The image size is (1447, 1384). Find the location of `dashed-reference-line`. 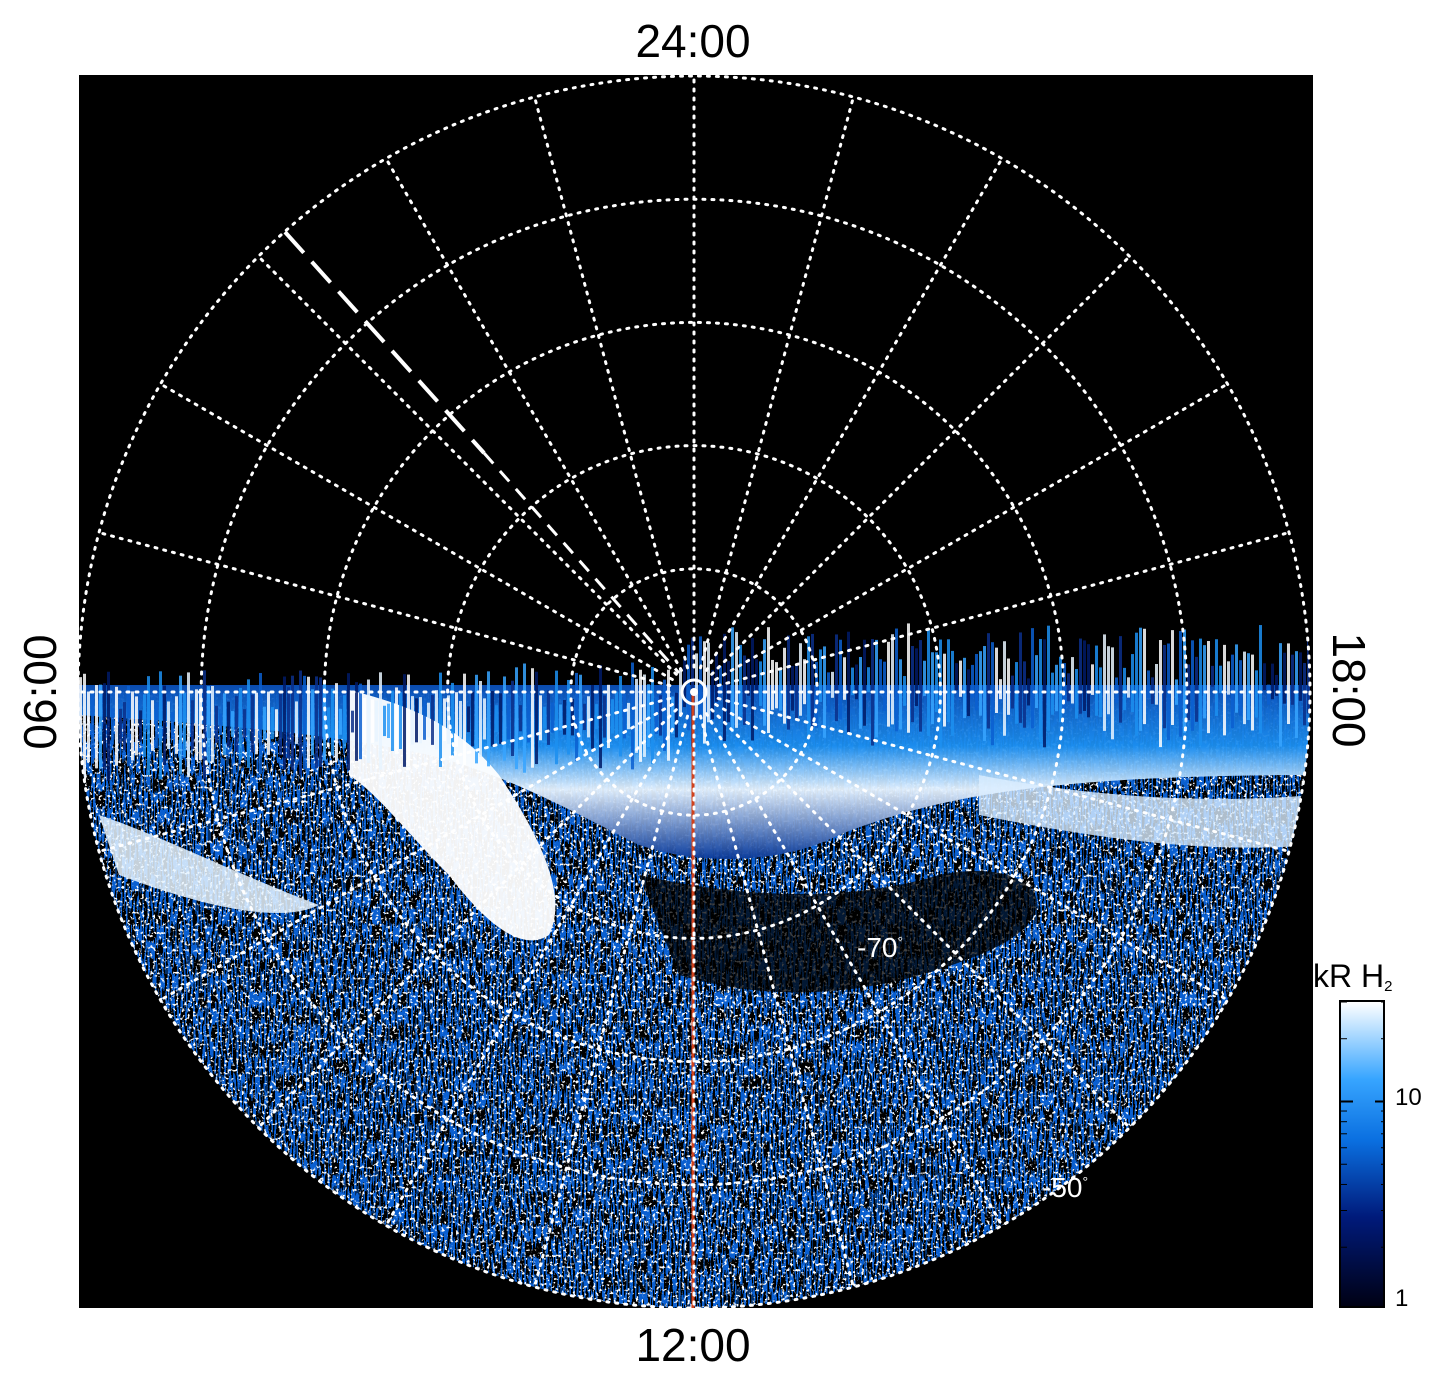

dashed-reference-line is located at coordinates (384, 342).